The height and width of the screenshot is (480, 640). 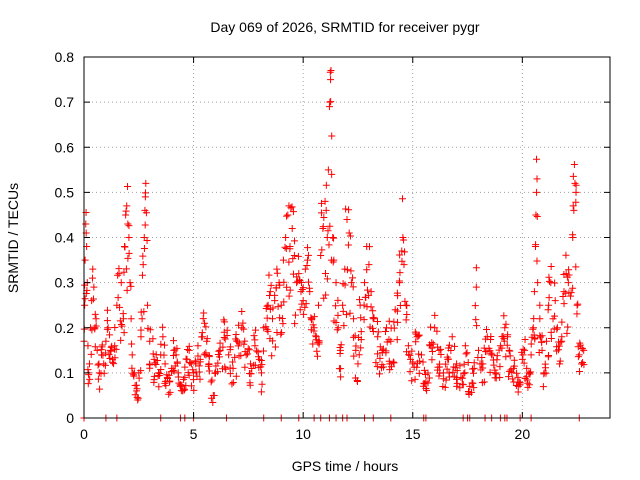 I want to click on y-tick-label: 0.1, so click(x=65, y=373).